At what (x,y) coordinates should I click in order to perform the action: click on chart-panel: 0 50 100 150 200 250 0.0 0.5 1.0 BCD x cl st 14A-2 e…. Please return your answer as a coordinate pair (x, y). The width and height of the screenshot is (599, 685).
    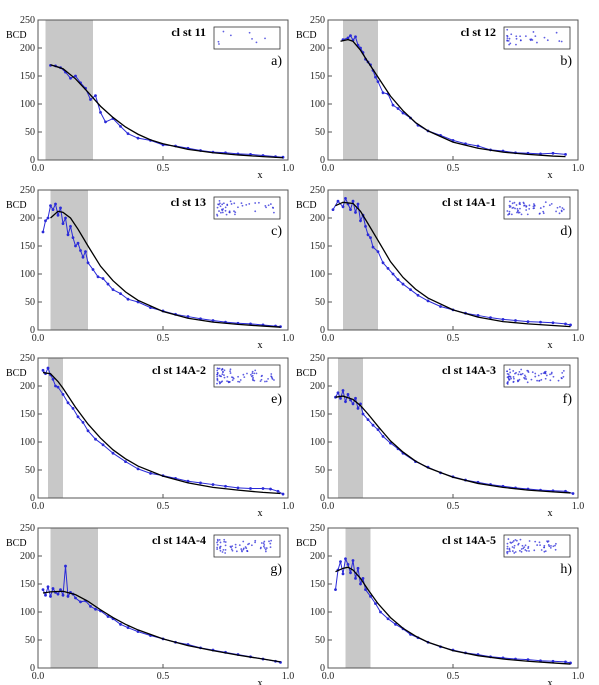
    Looking at the image, I should click on (150, 436).